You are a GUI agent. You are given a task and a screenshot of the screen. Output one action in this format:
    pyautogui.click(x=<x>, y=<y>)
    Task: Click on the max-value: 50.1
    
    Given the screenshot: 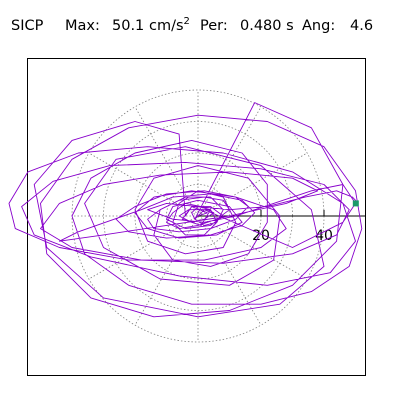 What is the action you would take?
    pyautogui.click(x=128, y=26)
    